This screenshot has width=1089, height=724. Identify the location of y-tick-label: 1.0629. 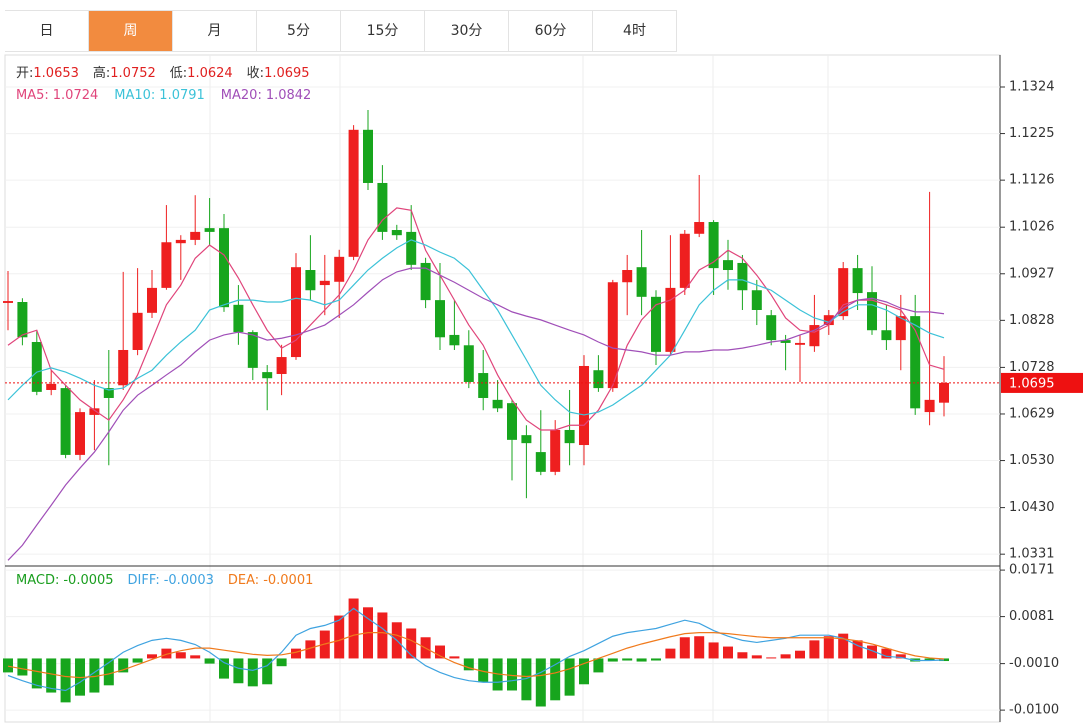
(1032, 413).